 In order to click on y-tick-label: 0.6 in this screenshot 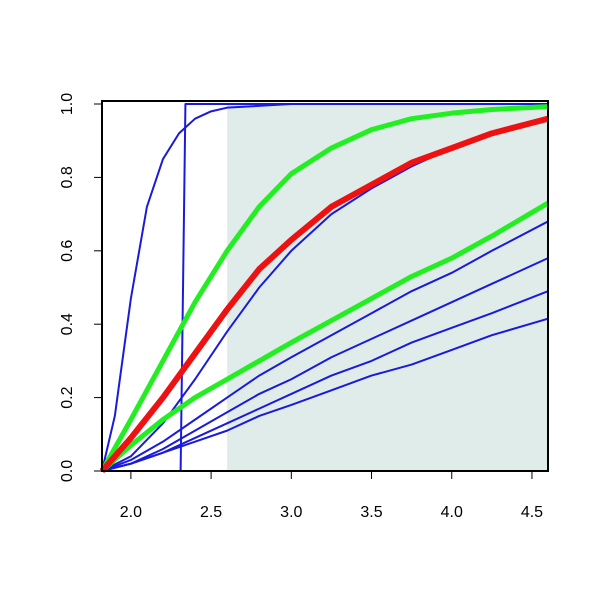, I will do `click(67, 251)`.